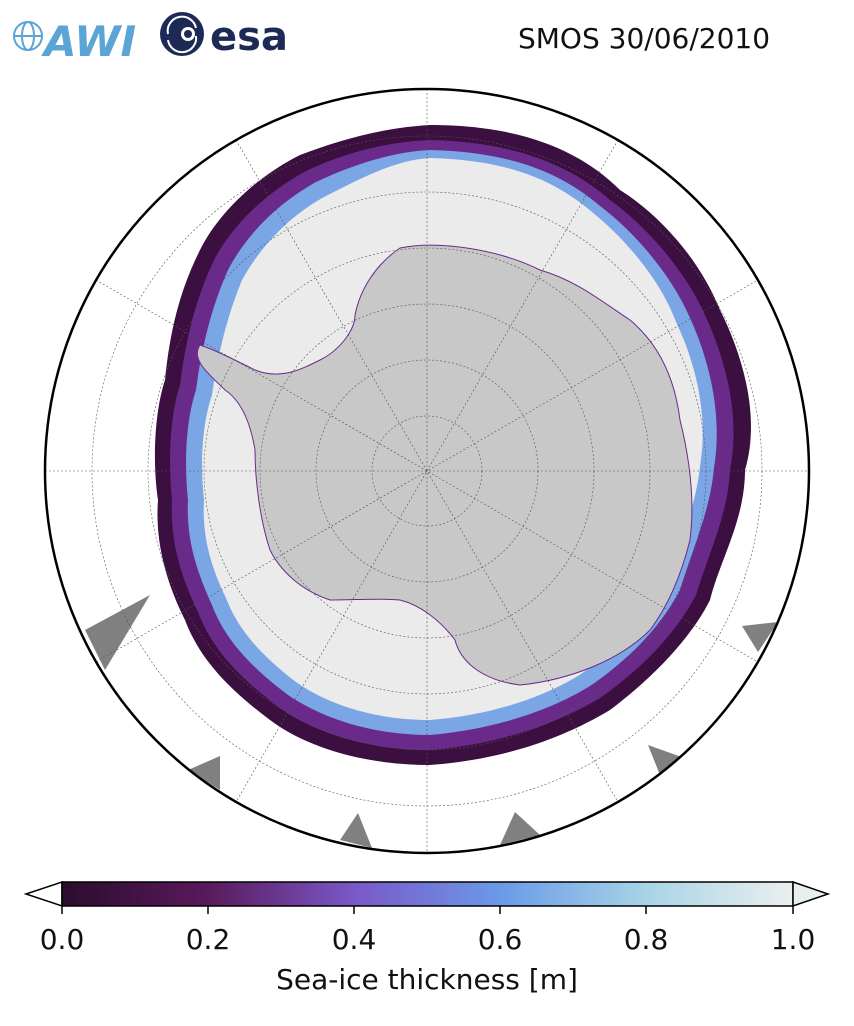  Describe the element at coordinates (28, 36) in the screenshot. I see `globe-icon` at that location.